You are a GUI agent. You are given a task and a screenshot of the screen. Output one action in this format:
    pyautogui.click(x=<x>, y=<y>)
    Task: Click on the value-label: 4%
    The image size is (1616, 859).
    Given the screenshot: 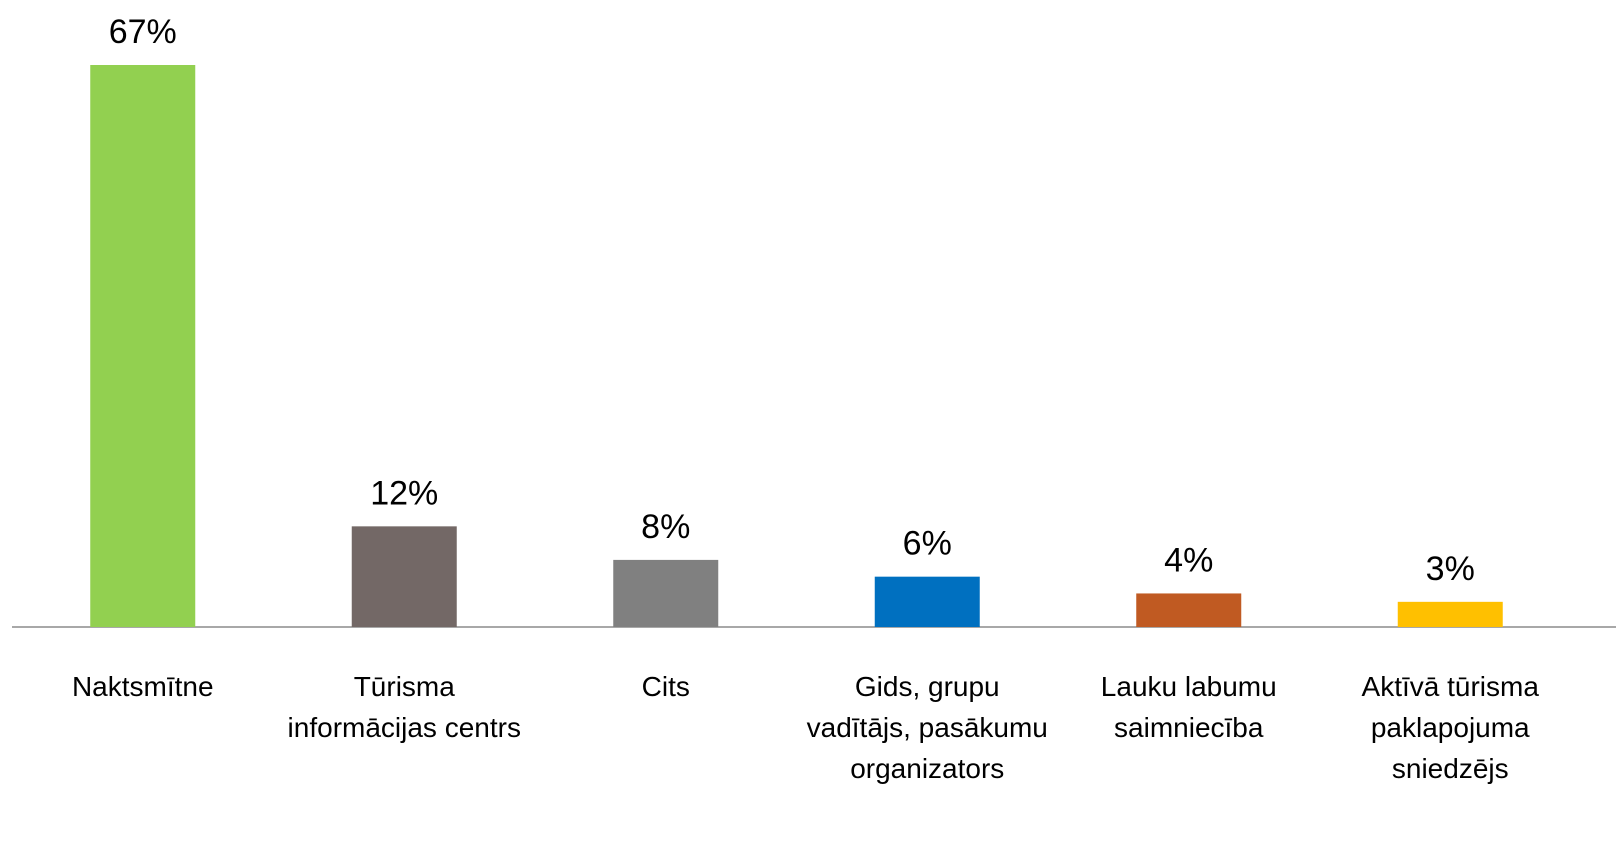 What is the action you would take?
    pyautogui.click(x=1188, y=560)
    